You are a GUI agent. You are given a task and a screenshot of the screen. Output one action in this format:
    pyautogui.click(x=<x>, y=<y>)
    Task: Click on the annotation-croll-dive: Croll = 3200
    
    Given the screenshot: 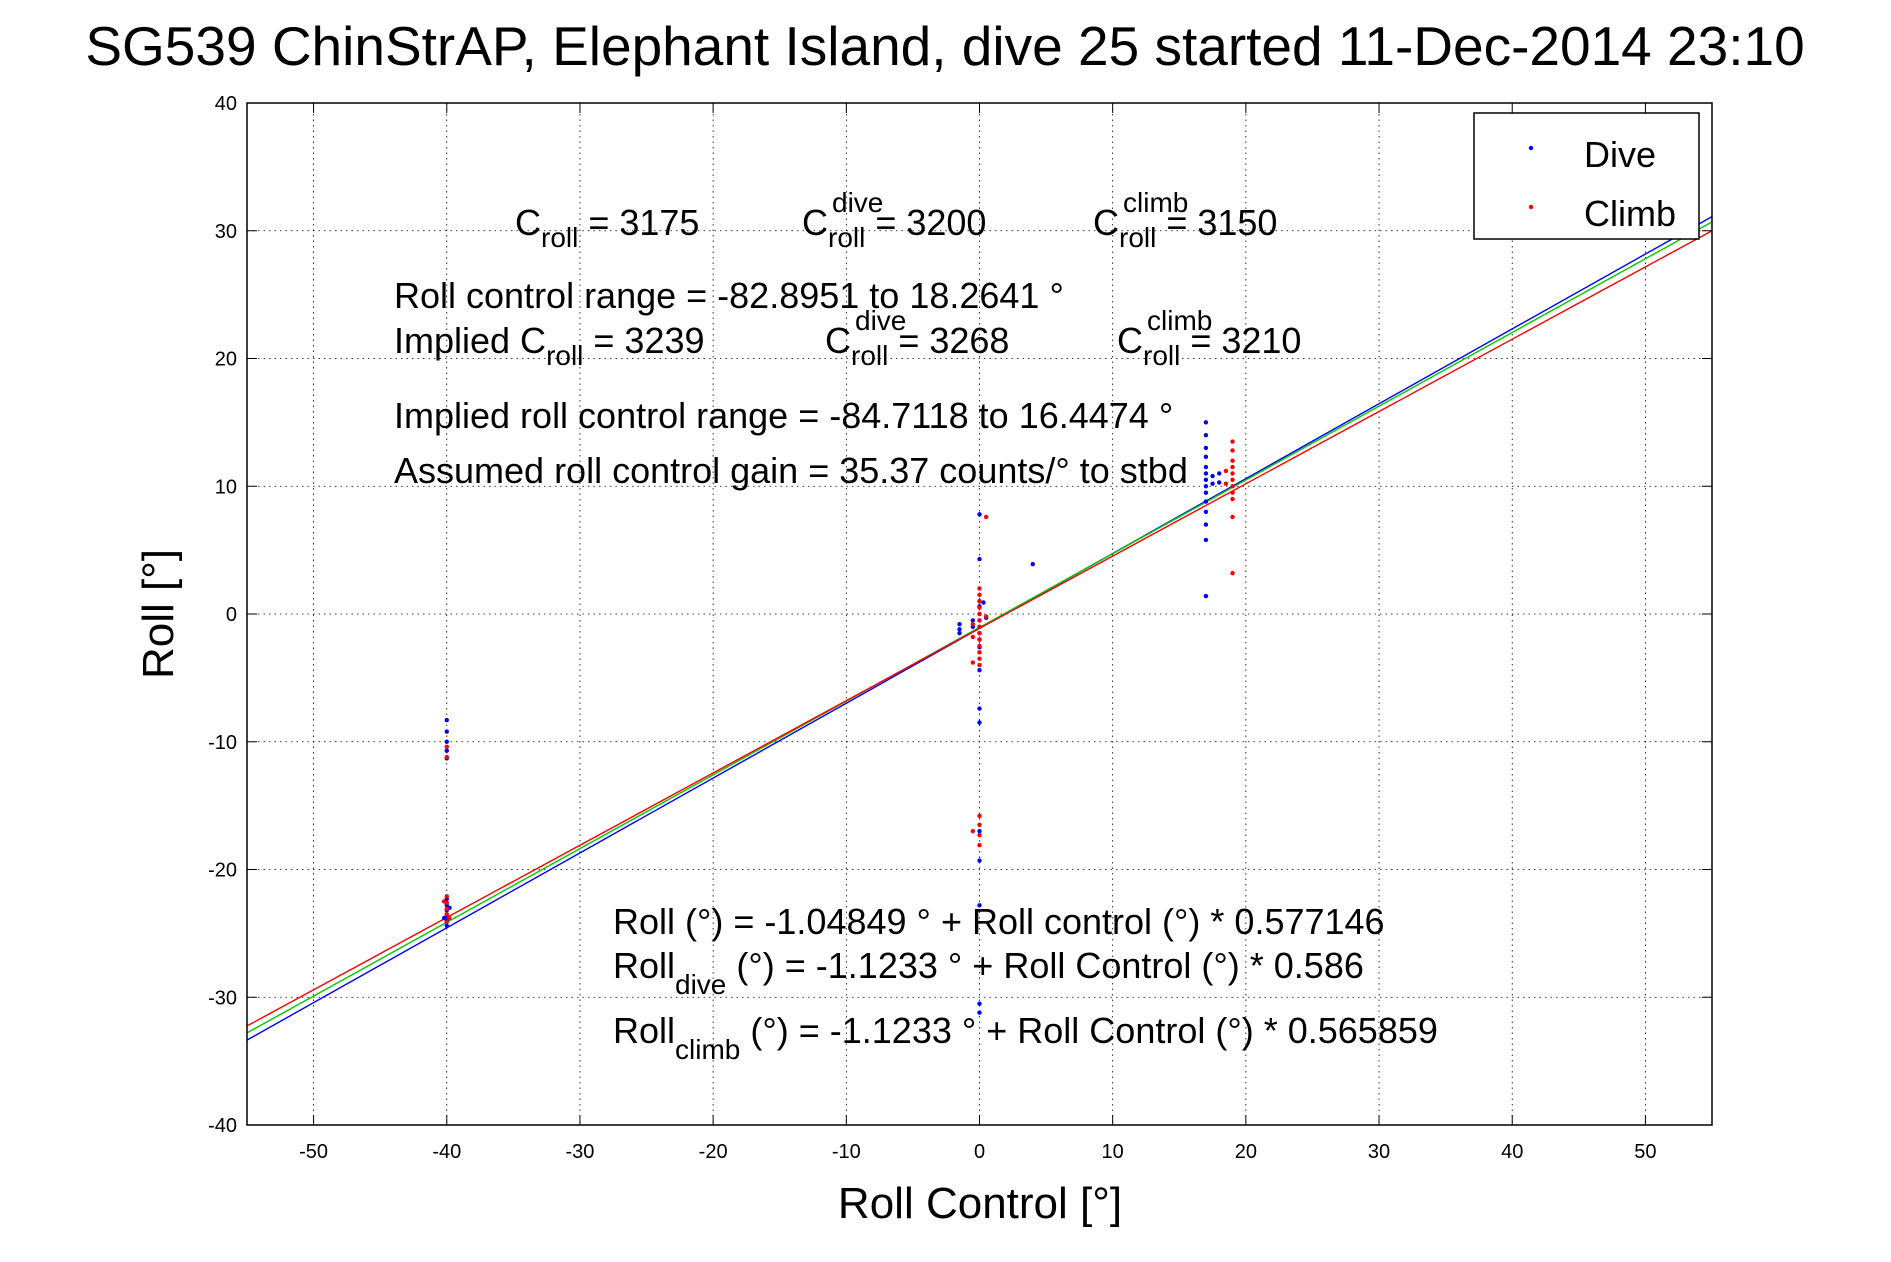 What is the action you would take?
    pyautogui.click(x=894, y=227)
    